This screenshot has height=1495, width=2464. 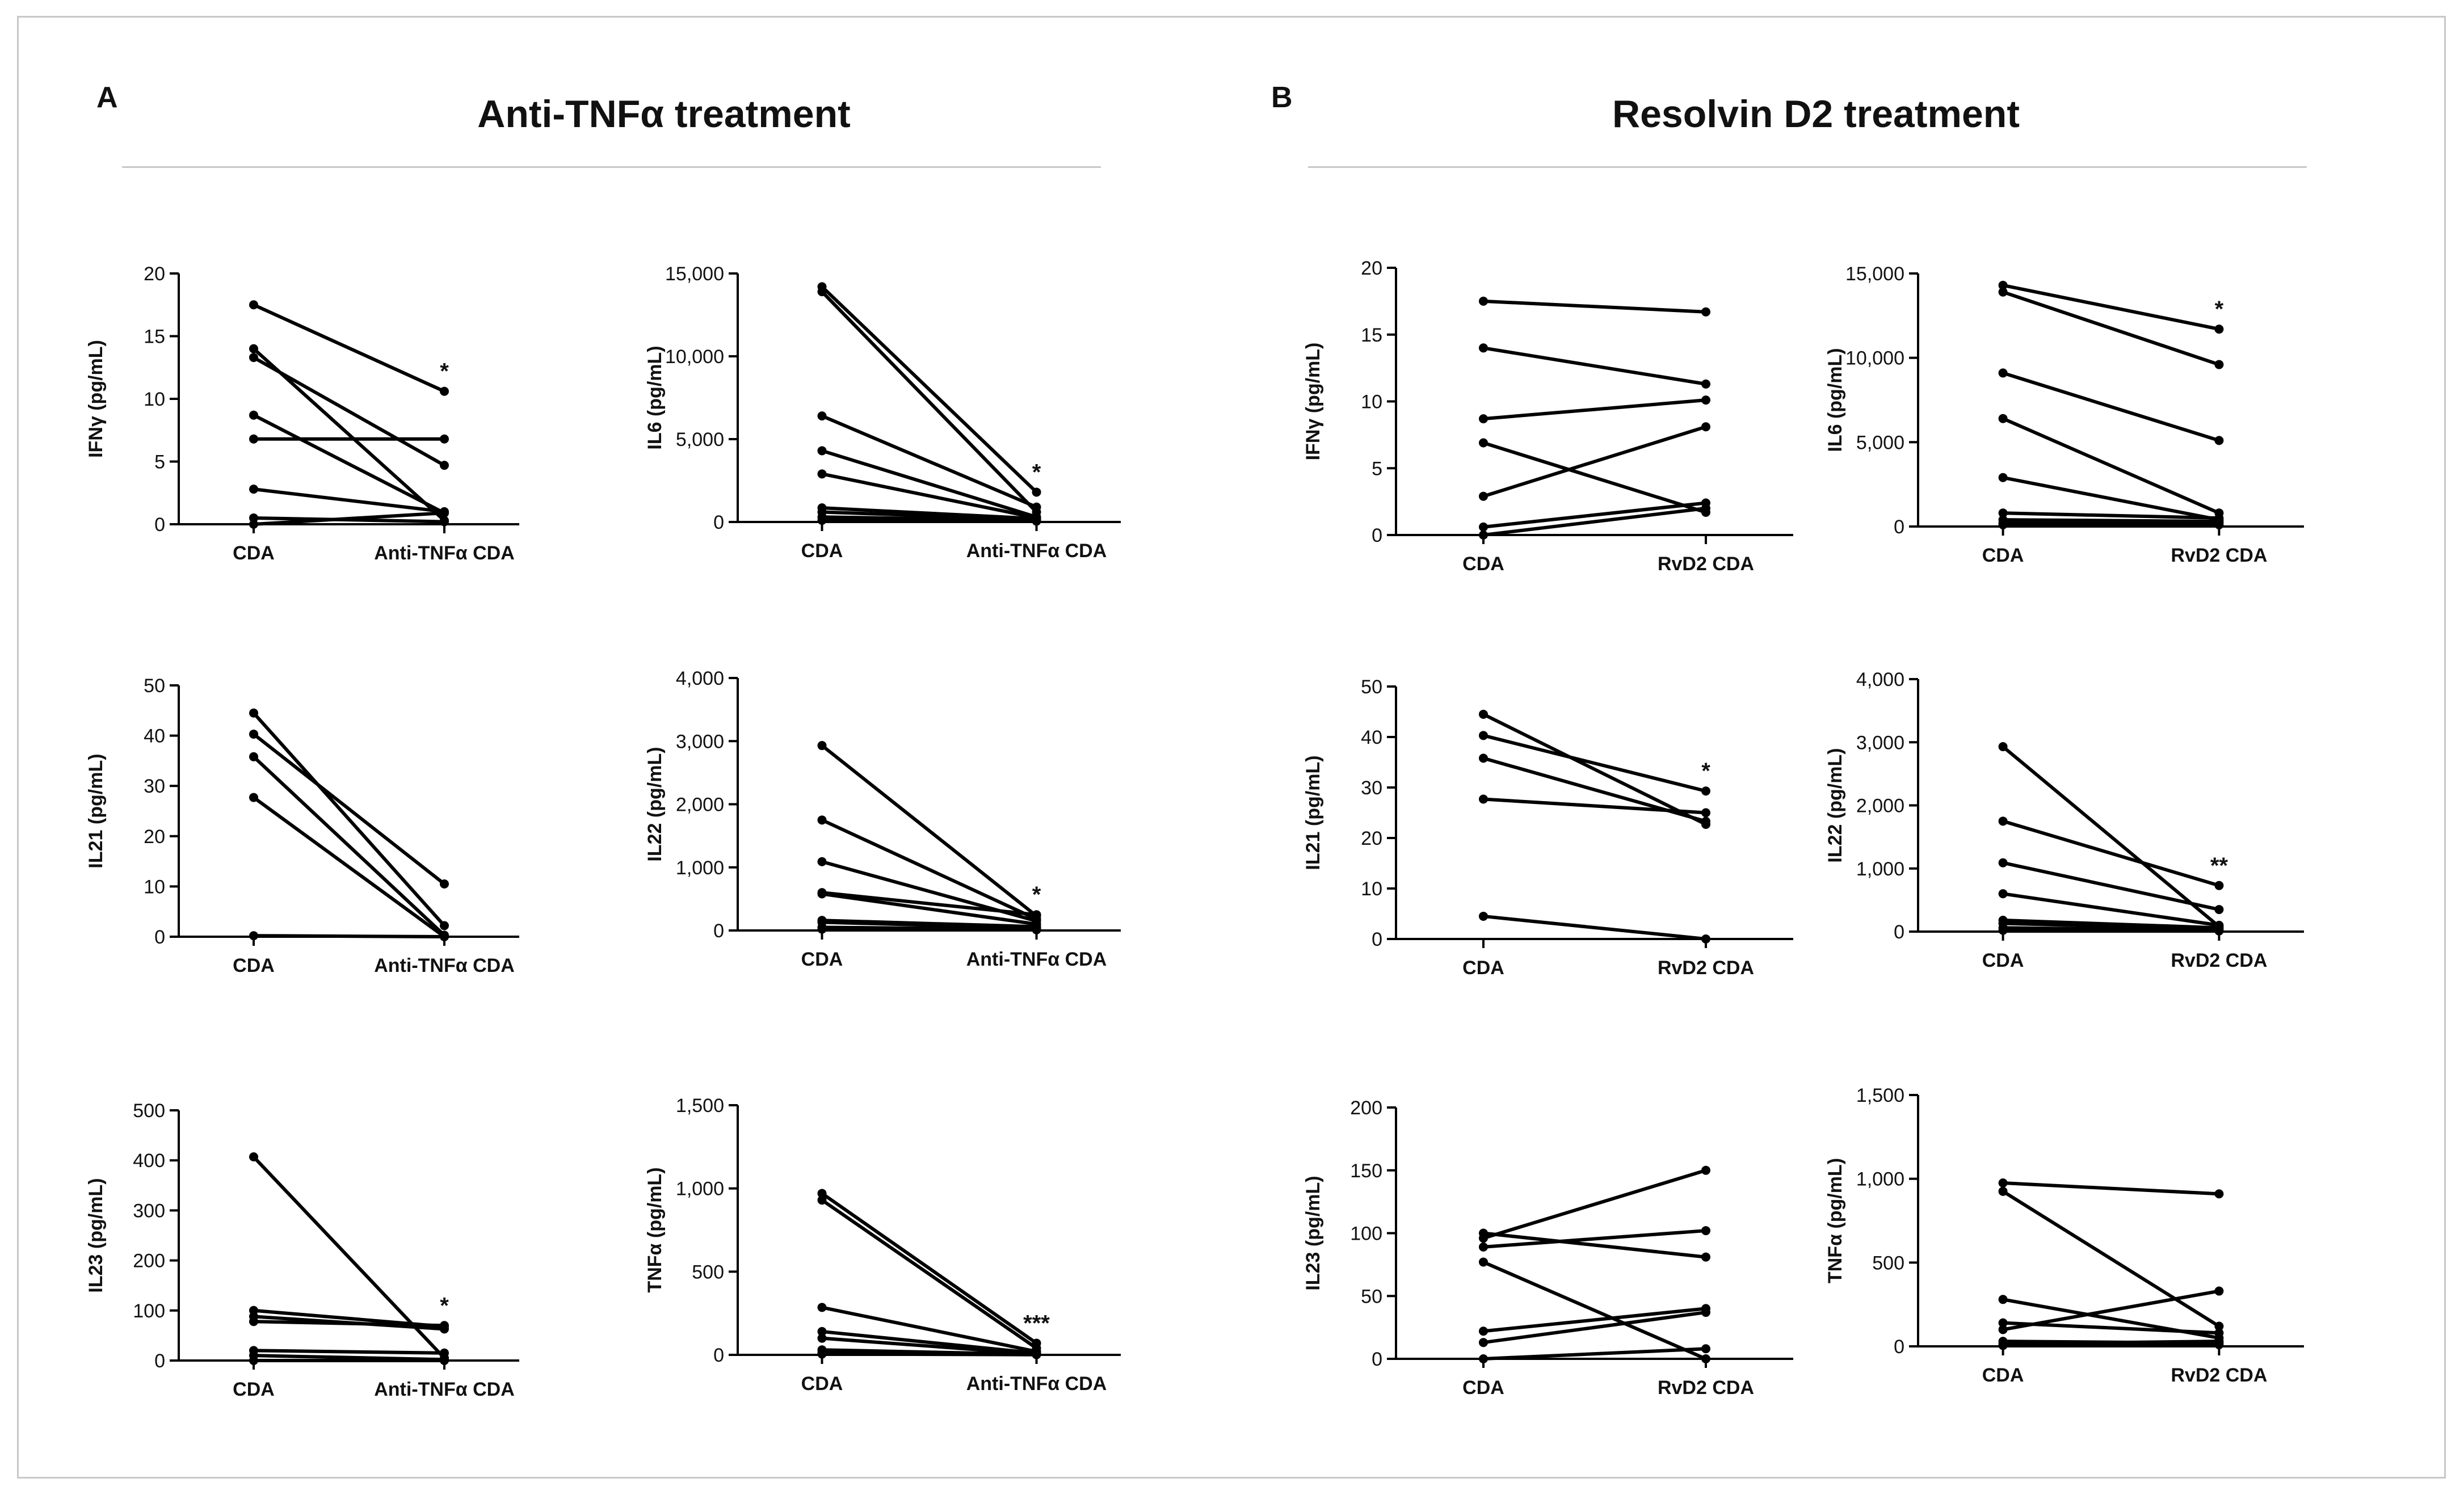 What do you see at coordinates (1816, 114) in the screenshot?
I see `panel-b-title: Resolvin D2 treatment` at bounding box center [1816, 114].